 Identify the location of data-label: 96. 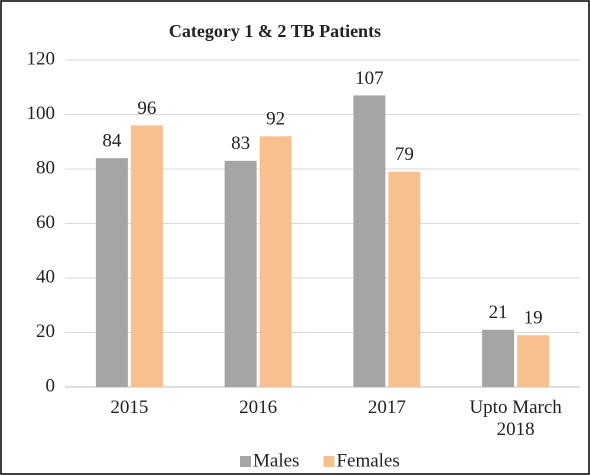
(146, 108).